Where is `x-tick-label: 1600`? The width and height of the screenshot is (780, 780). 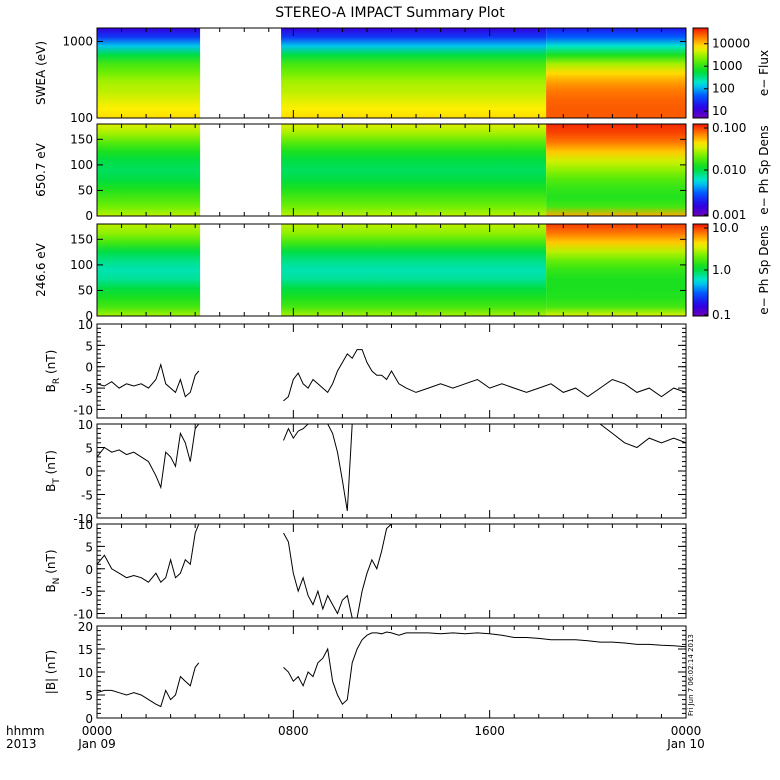 x-tick-label: 1600 is located at coordinates (489, 731).